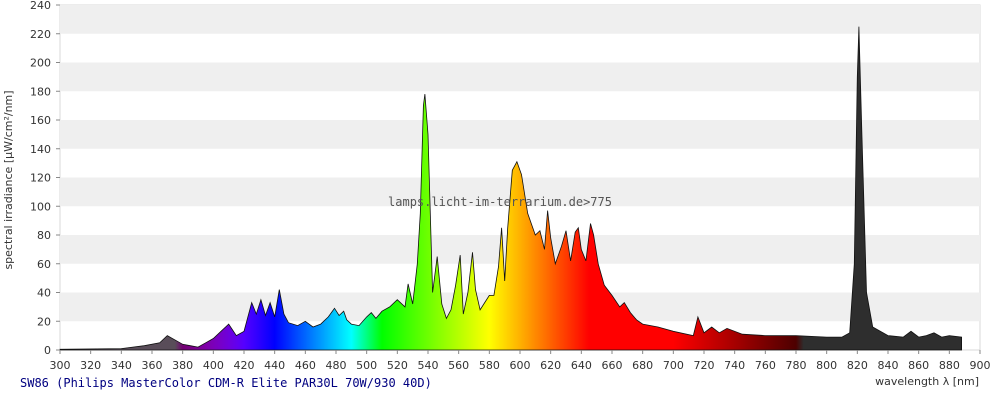 The width and height of the screenshot is (1000, 400). I want to click on y-tick-label: 40, so click(44, 293).